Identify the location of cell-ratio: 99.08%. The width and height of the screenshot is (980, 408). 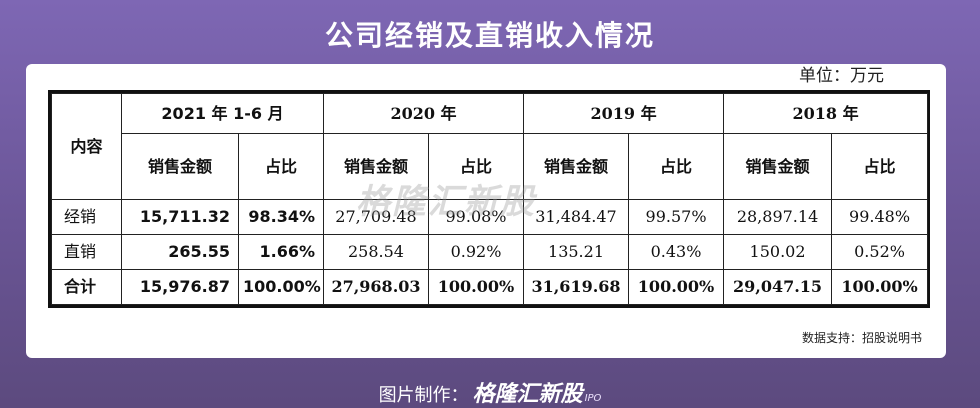
(476, 217).